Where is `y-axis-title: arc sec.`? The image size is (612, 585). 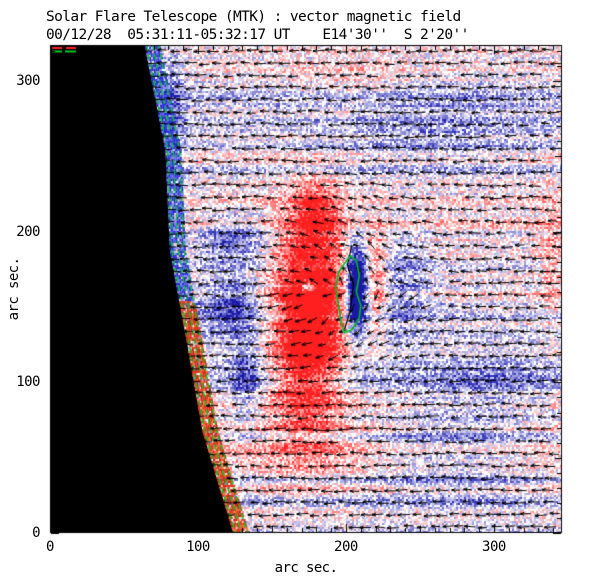 y-axis-title: arc sec. is located at coordinates (14, 289).